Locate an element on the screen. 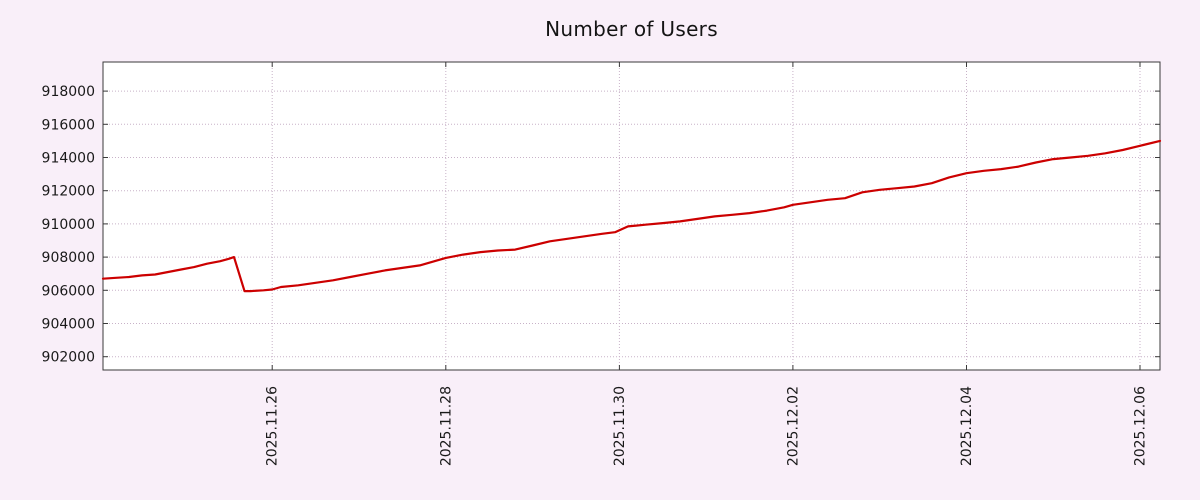 The width and height of the screenshot is (1200, 500). x-tick-label: 2025.11.26 is located at coordinates (273, 426).